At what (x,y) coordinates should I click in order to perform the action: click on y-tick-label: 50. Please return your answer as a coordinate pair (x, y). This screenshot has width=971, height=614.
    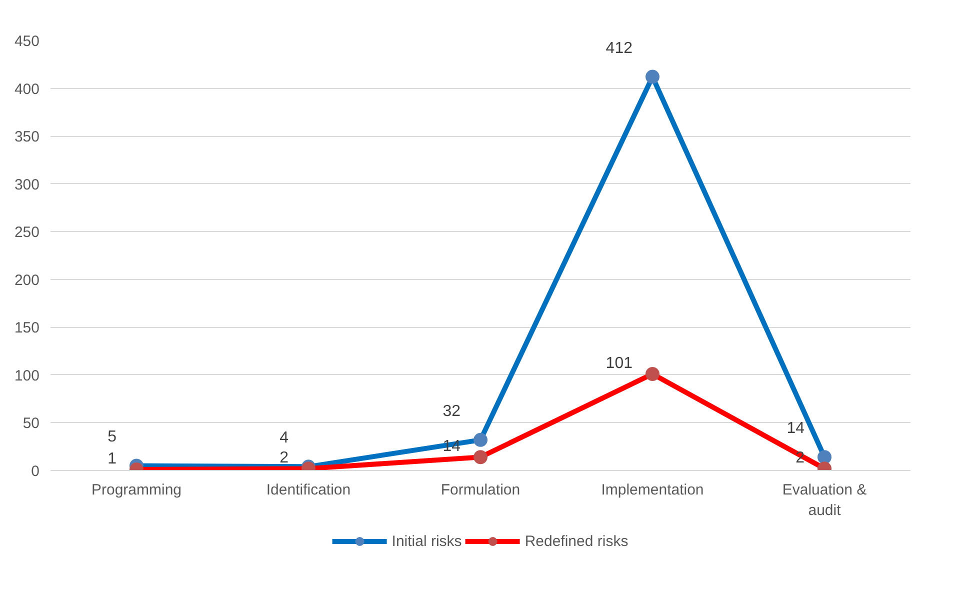
    Looking at the image, I should click on (31, 423).